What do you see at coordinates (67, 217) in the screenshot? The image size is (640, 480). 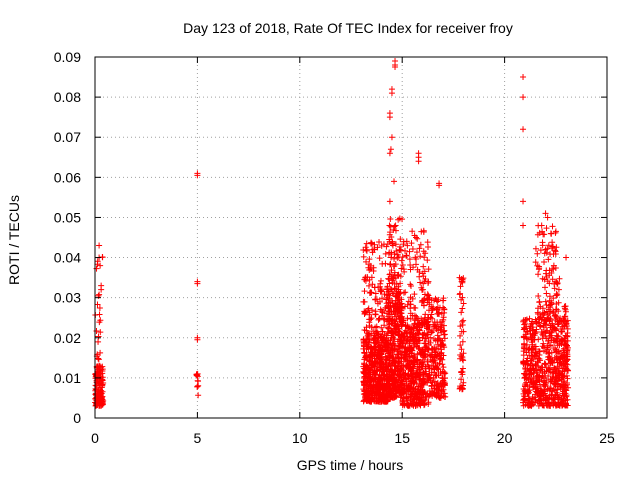 I see `y-tick-label: 0.05` at bounding box center [67, 217].